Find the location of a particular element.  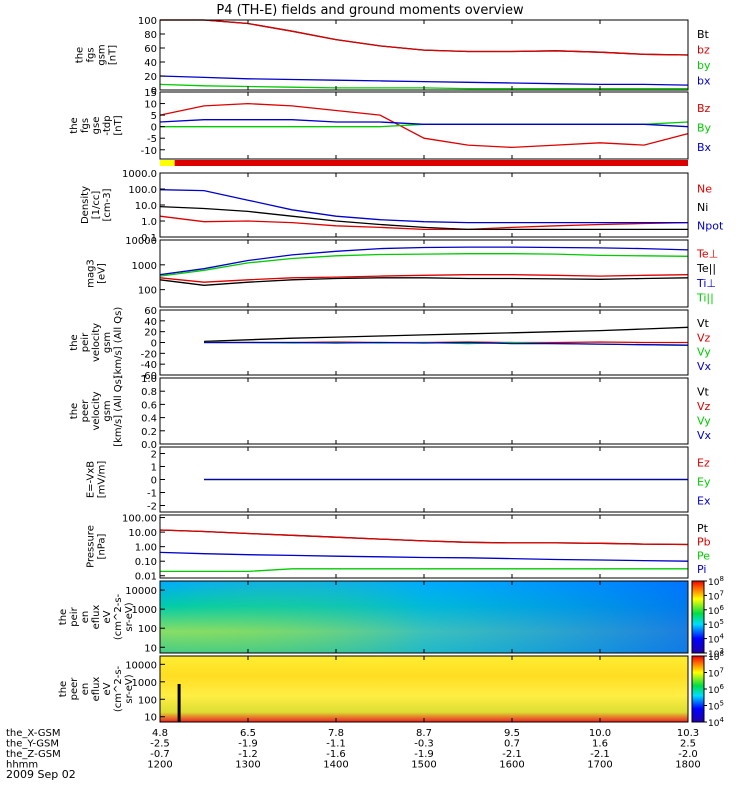

ephemeris-label: the_Y-GSM is located at coordinates (32, 744).